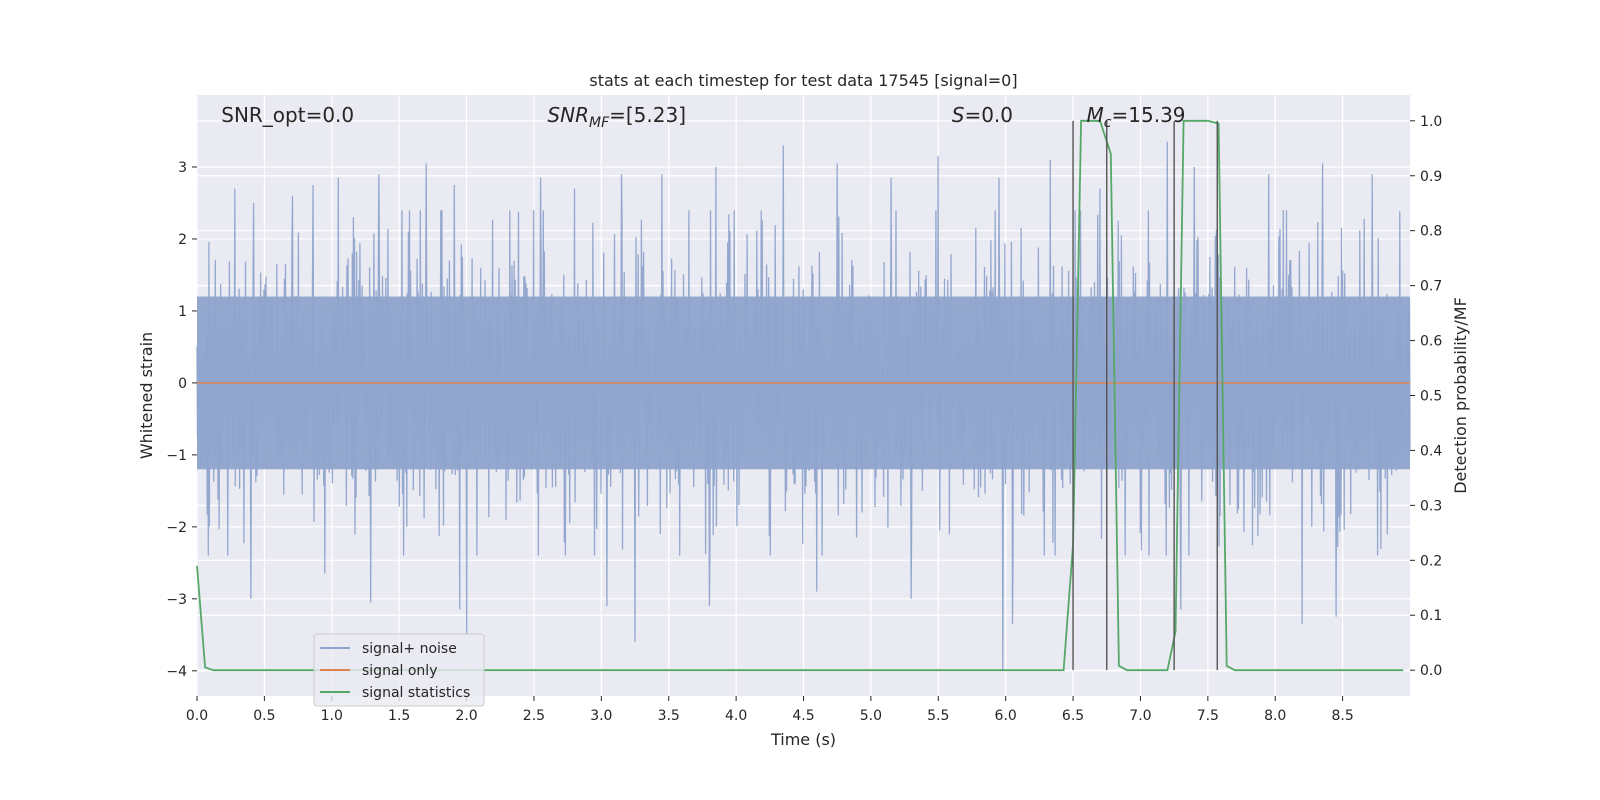 The width and height of the screenshot is (1600, 800). What do you see at coordinates (1431, 342) in the screenshot?
I see `y2-tick-label: 0.6` at bounding box center [1431, 342].